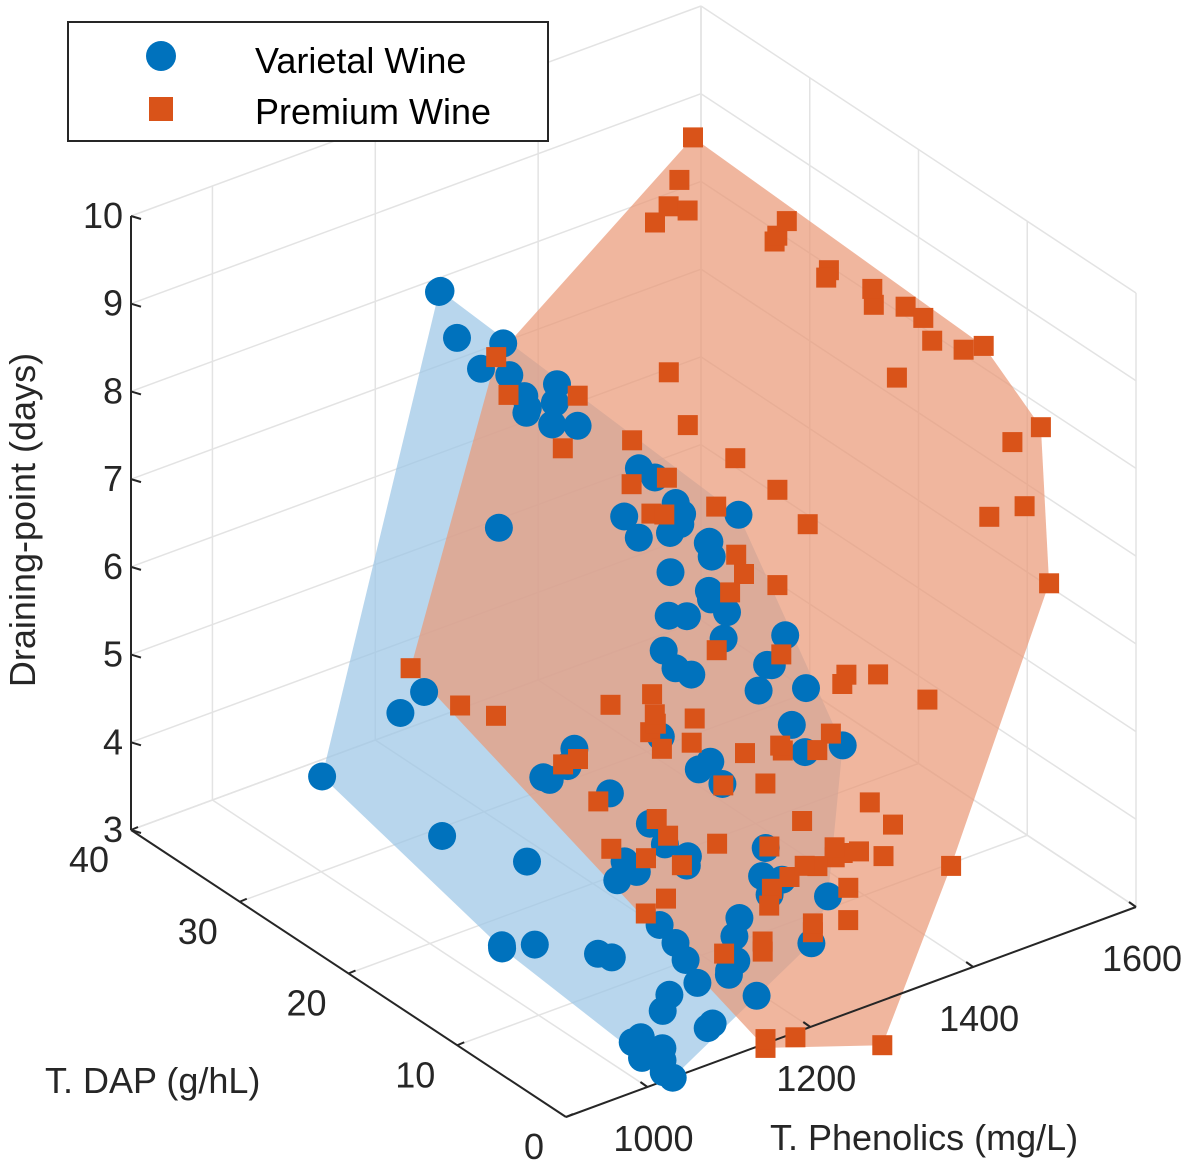 This screenshot has height=1172, width=1200. Describe the element at coordinates (306, 1003) in the screenshot. I see `x-tick-label: 20` at that location.